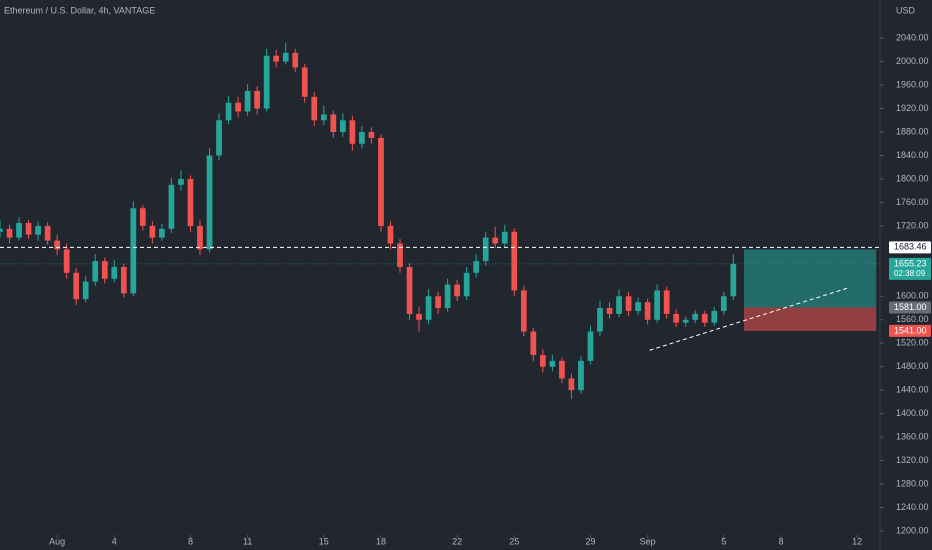 Image resolution: width=932 pixels, height=550 pixels. I want to click on stop-tag: 1541.00, so click(910, 330).